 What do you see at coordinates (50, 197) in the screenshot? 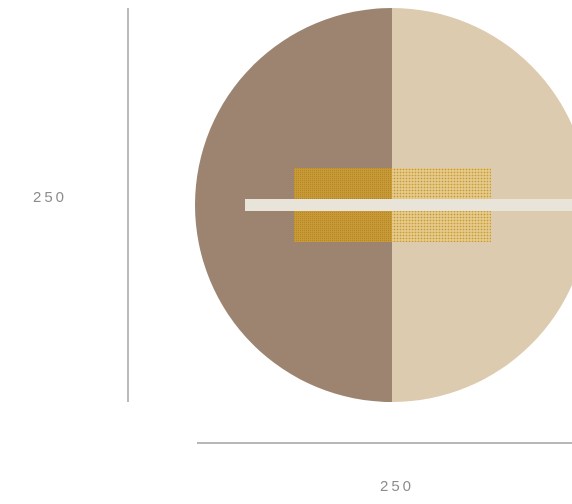
I see `height-dimension-label: 250` at bounding box center [50, 197].